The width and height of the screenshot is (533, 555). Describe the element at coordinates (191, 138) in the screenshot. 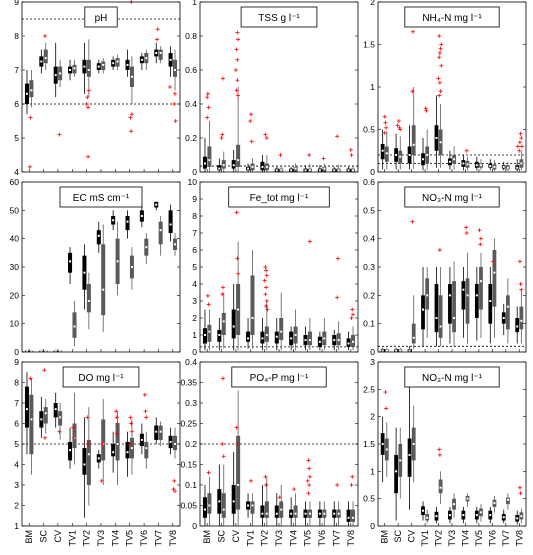

I see `y-tick-label: 0.2` at that location.